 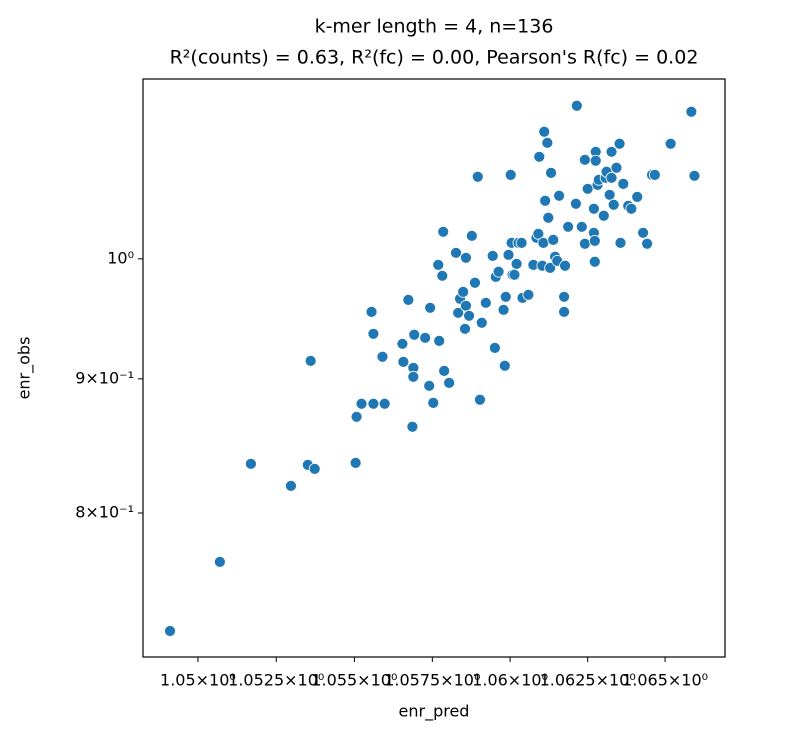 What do you see at coordinates (104, 512) in the screenshot?
I see `y-tick-label: 8×10⁻¹` at bounding box center [104, 512].